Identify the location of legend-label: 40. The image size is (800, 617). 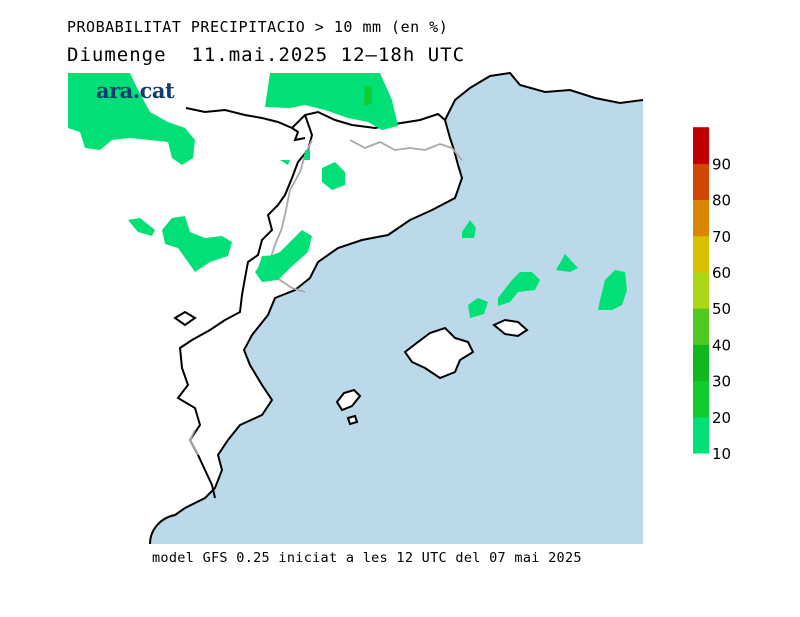
(721, 345).